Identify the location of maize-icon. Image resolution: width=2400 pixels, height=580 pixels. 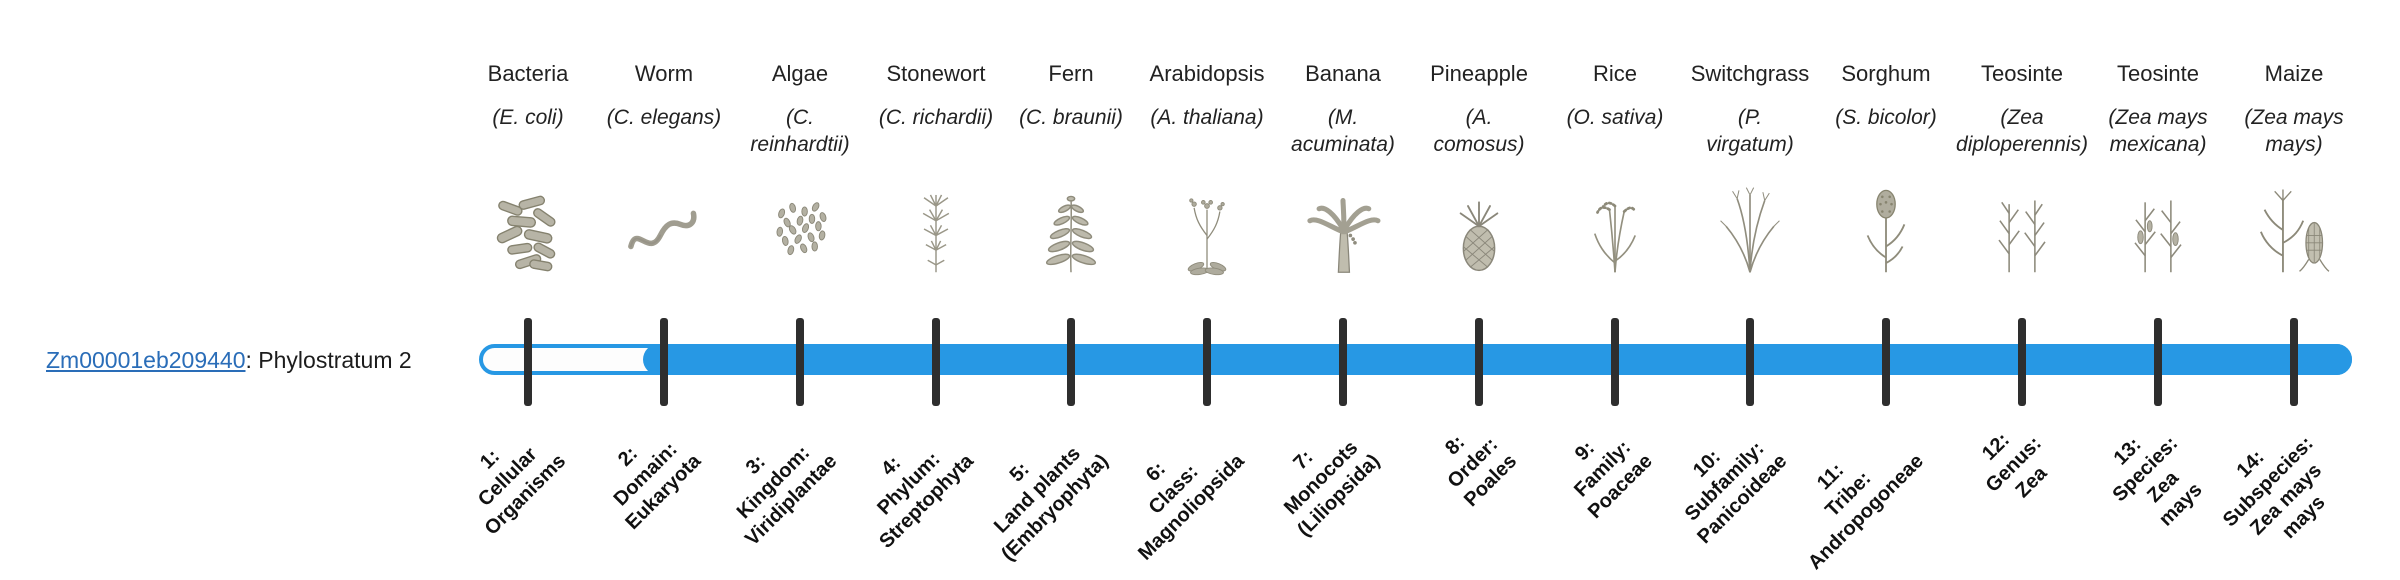
(2294, 227).